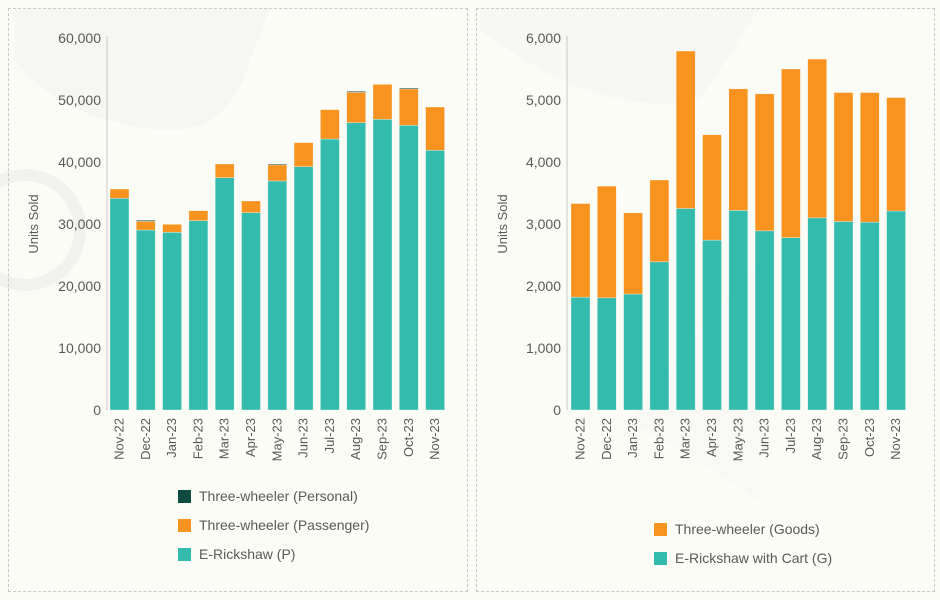 The width and height of the screenshot is (940, 600). What do you see at coordinates (79, 224) in the screenshot?
I see `y-tick-label: 30,000` at bounding box center [79, 224].